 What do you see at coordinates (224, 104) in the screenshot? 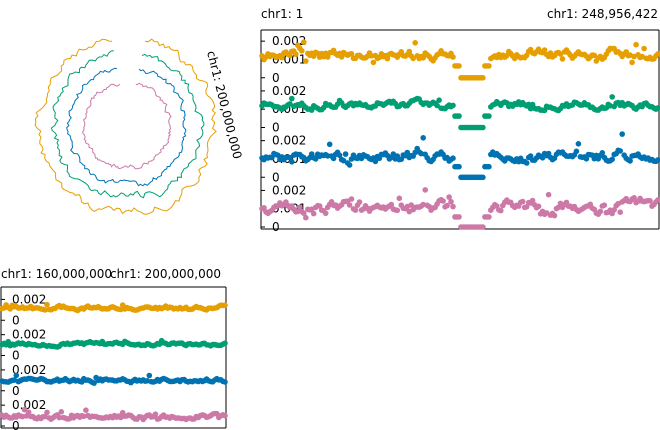
I see `circular-position-label: chr1: 200,000,000` at bounding box center [224, 104].